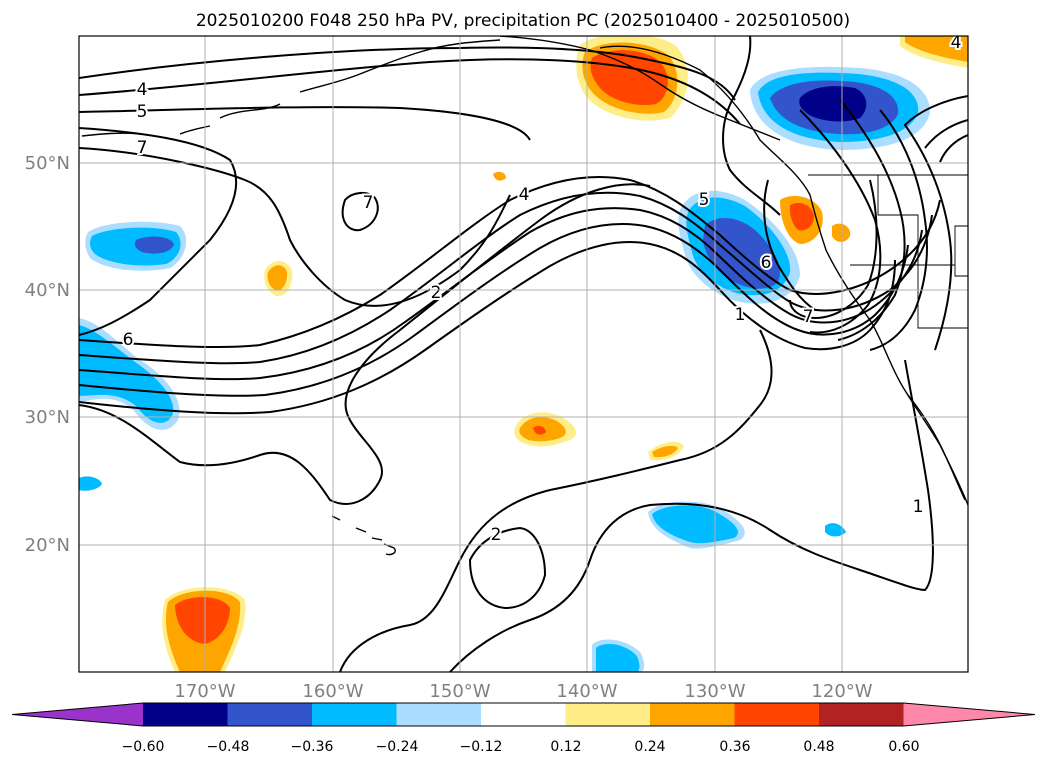  What do you see at coordinates (649, 747) in the screenshot?
I see `colorbar-tick-label: 0.24` at bounding box center [649, 747].